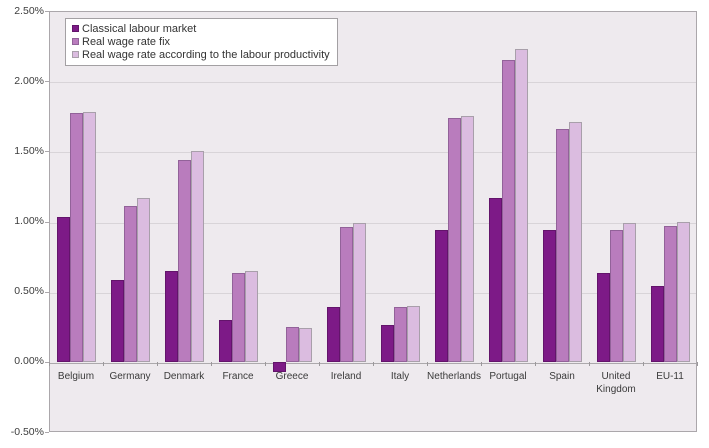  Describe the element at coordinates (562, 376) in the screenshot. I see `x-axis-category-label: Spain` at that location.